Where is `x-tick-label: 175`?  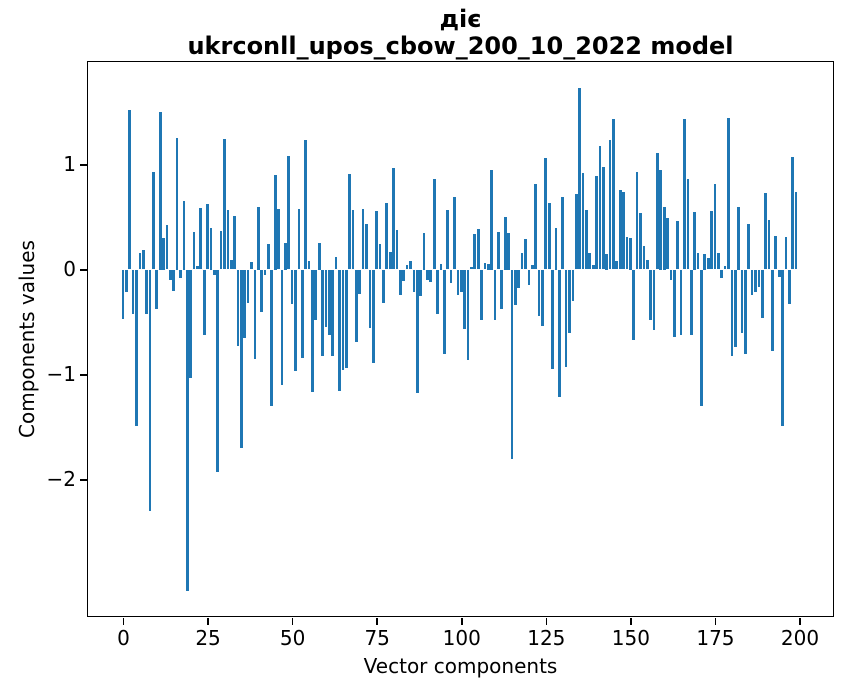 x-tick-label: 175 is located at coordinates (715, 638).